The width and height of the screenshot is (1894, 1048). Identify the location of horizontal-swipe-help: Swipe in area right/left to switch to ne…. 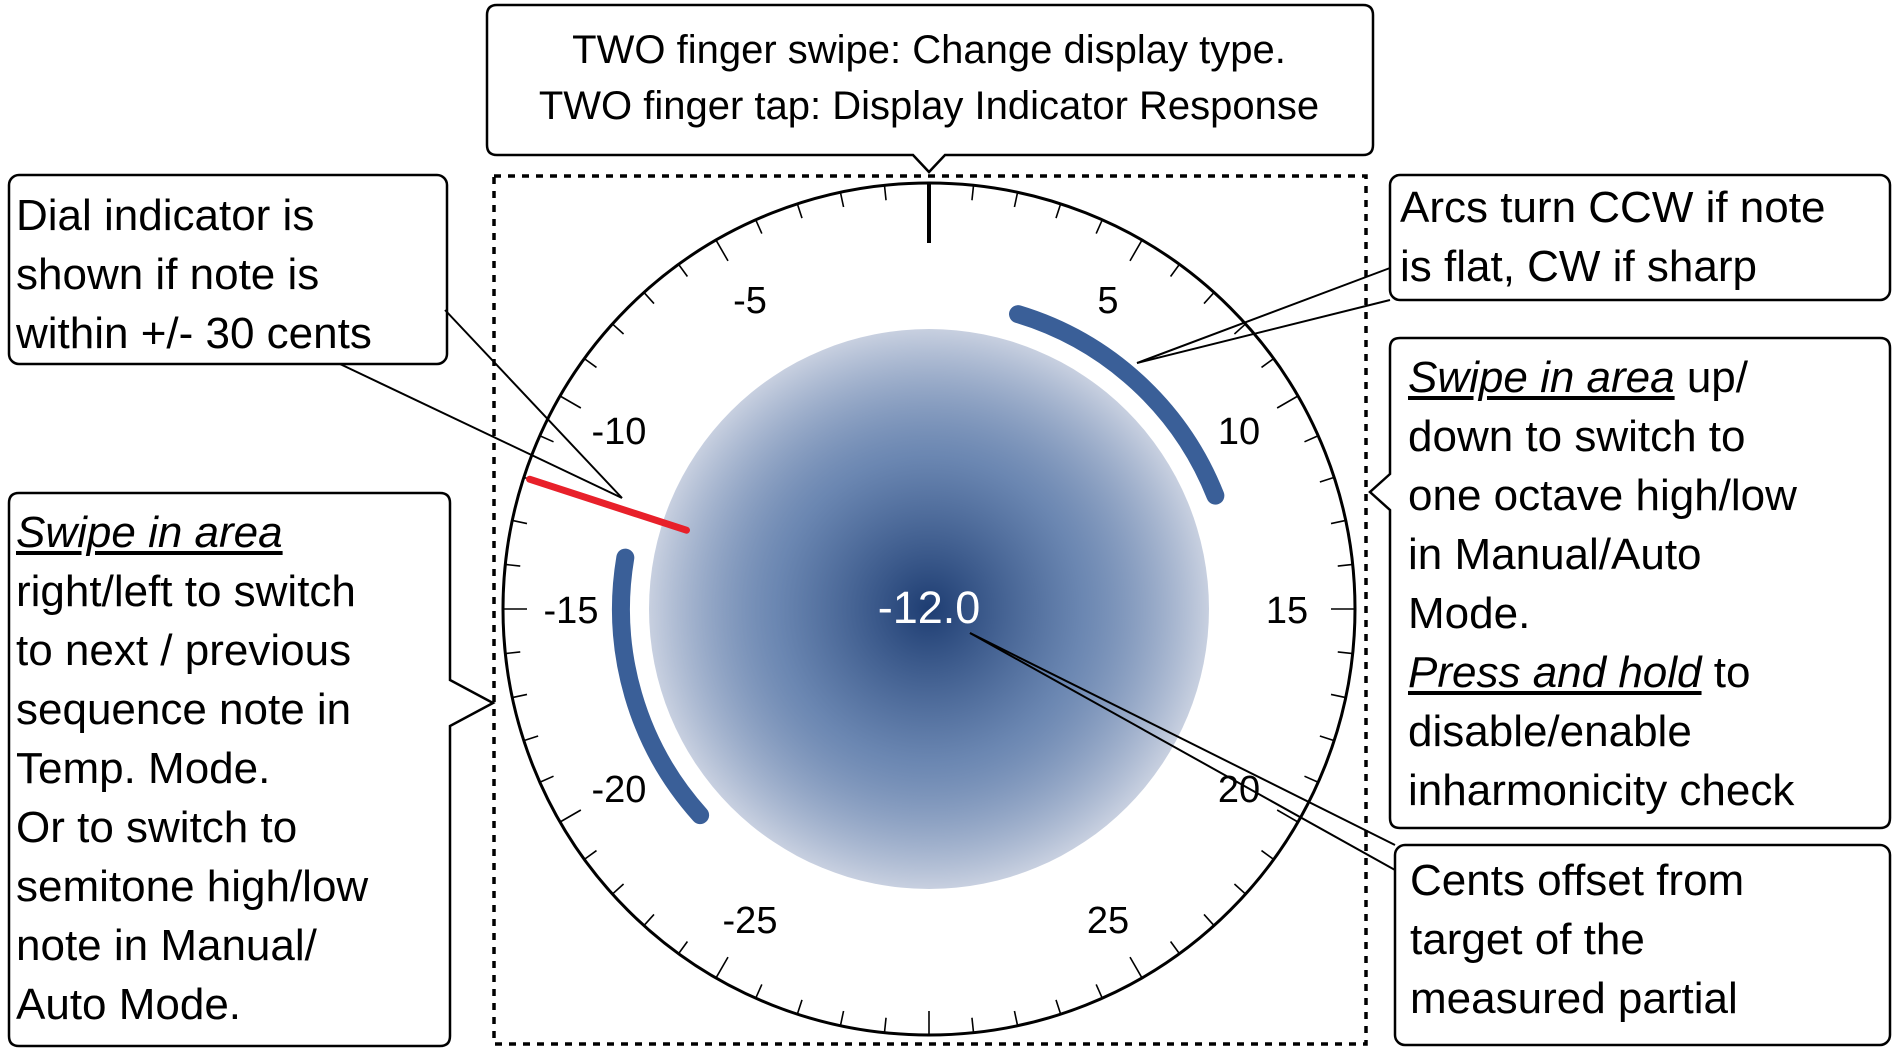
(192, 768).